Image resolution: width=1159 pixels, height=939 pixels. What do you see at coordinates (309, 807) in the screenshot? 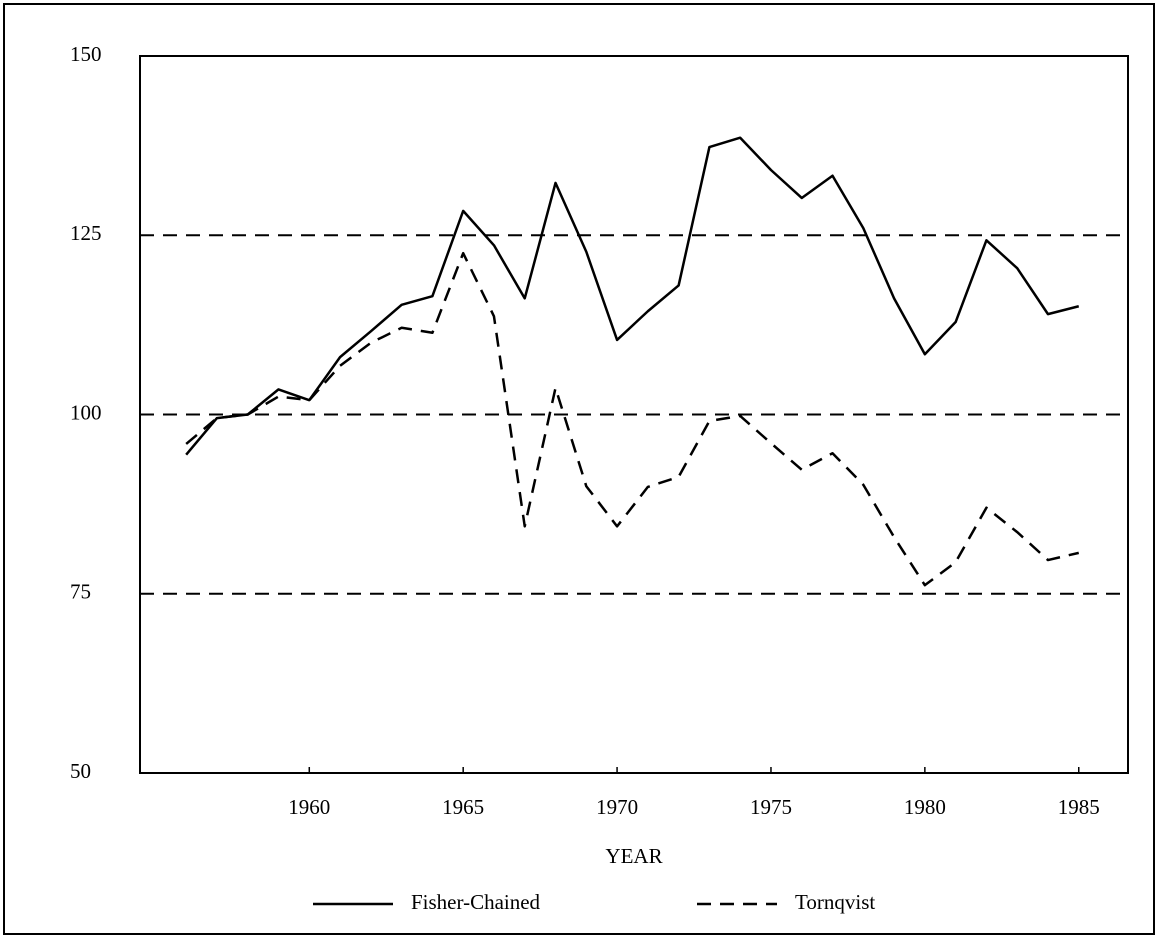
I see `x-tick-label: 1960` at bounding box center [309, 807].